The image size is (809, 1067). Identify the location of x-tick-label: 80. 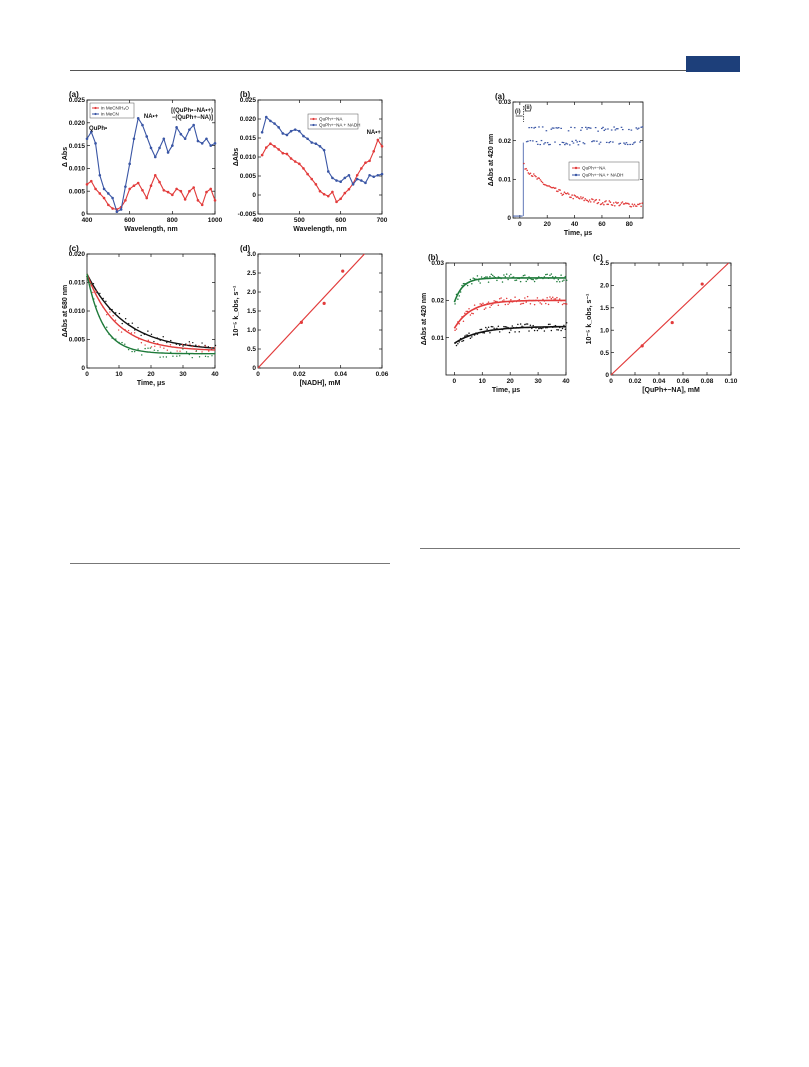
(630, 224).